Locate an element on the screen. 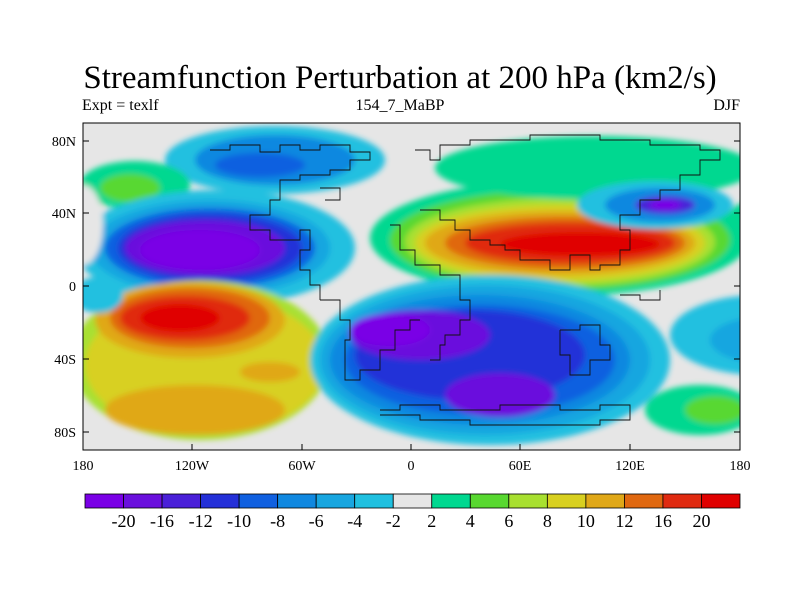 The image size is (800, 600). colorbar-label: 16 is located at coordinates (662, 521).